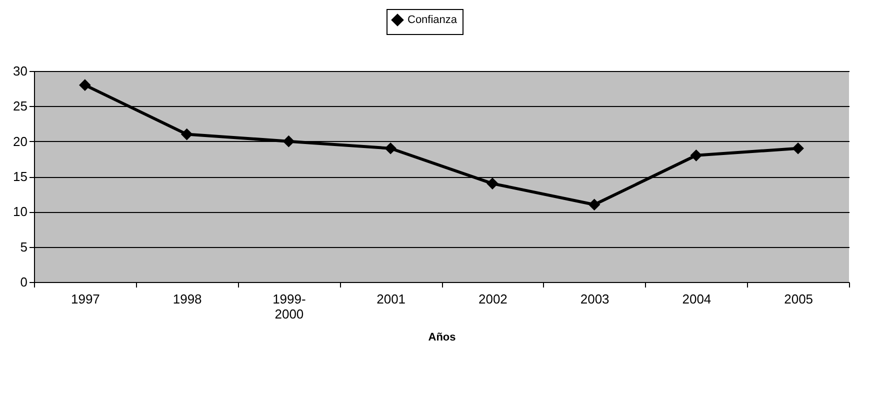 This screenshot has height=401, width=873. What do you see at coordinates (433, 20) in the screenshot?
I see `legend-label: Confianza` at bounding box center [433, 20].